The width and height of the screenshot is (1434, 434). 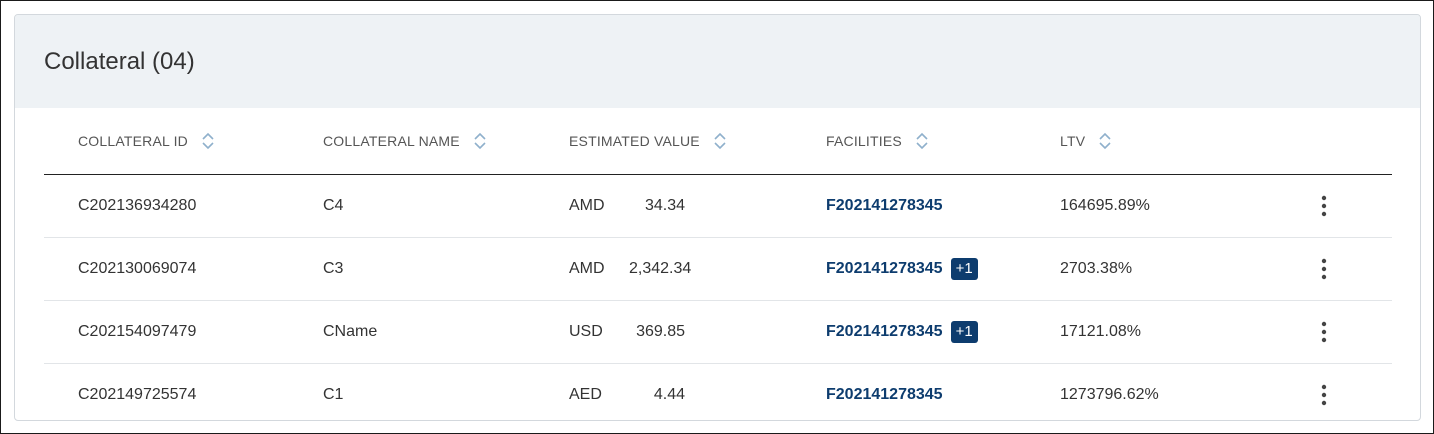 I want to click on amount-value: 369.85, so click(x=660, y=331).